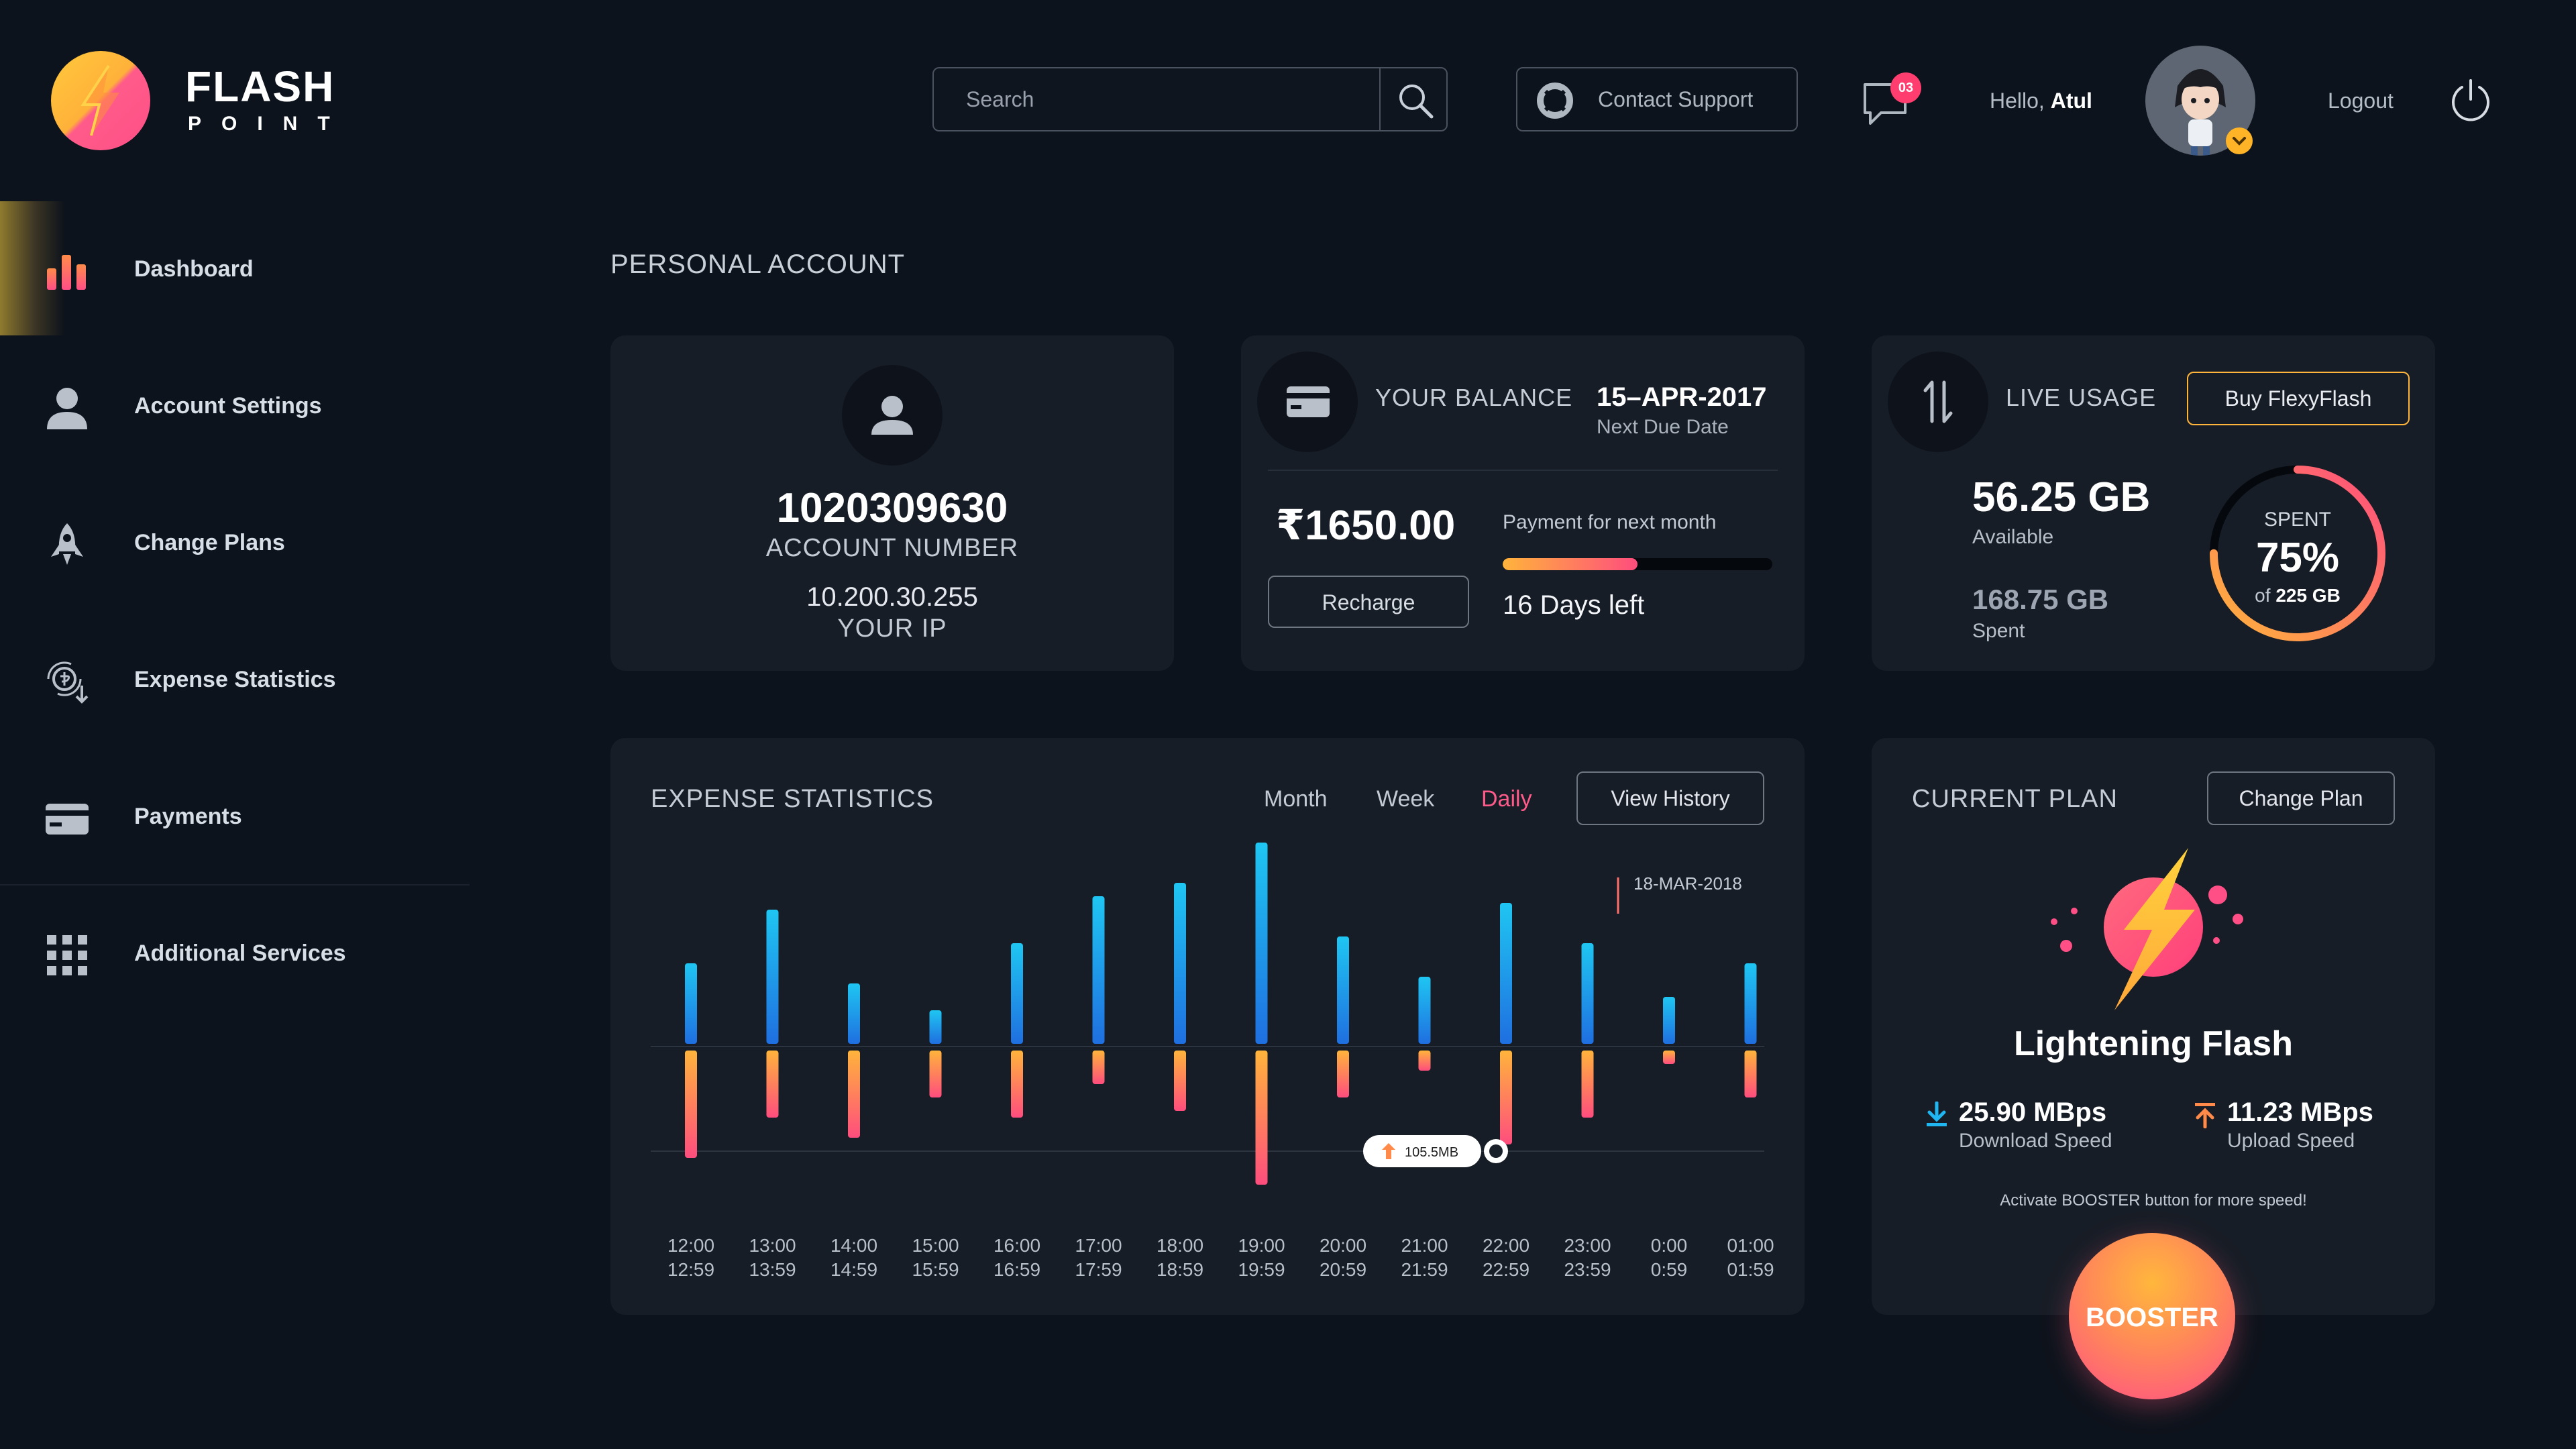  What do you see at coordinates (1587, 1245) in the screenshot?
I see `x-tick-label: 23:00` at bounding box center [1587, 1245].